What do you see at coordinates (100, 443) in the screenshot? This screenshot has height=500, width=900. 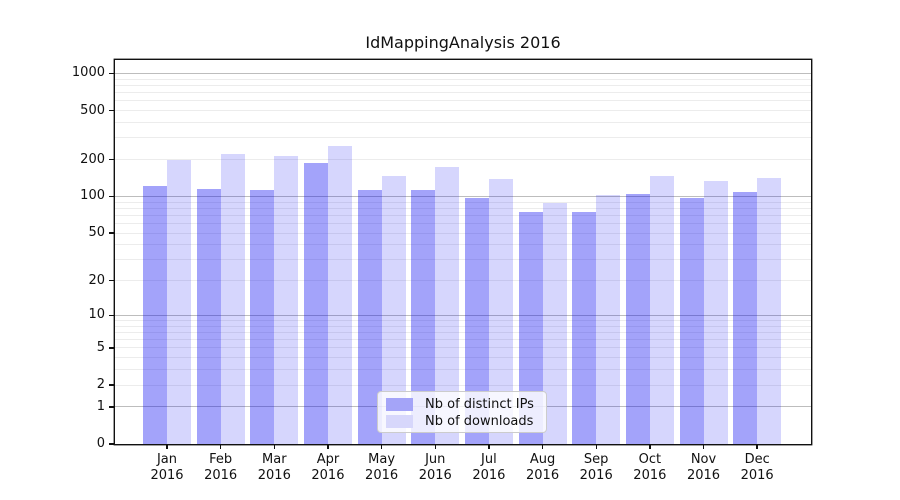 I see `y-tick-label: 0` at bounding box center [100, 443].